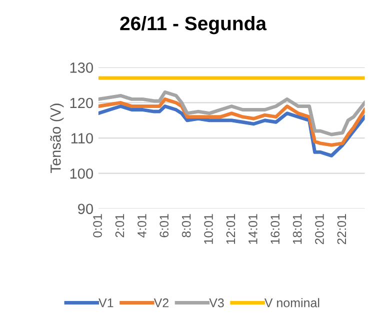 This screenshot has height=321, width=386. Describe the element at coordinates (119, 226) in the screenshot. I see `x-tick-label: 2:01` at that location.